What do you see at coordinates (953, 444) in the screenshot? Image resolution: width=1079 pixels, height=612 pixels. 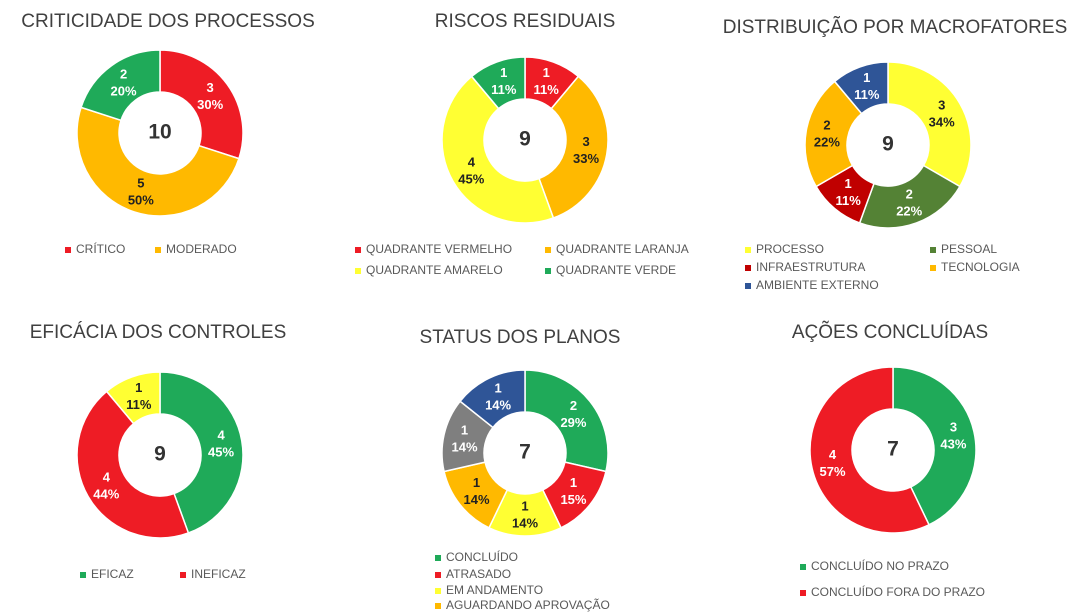 I see `percent-label: 43%` at bounding box center [953, 444].